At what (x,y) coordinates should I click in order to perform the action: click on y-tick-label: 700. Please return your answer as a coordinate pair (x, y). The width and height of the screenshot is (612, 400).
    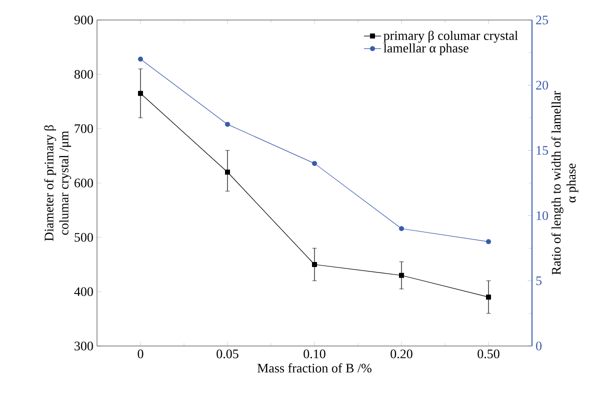
    Looking at the image, I should click on (83, 129).